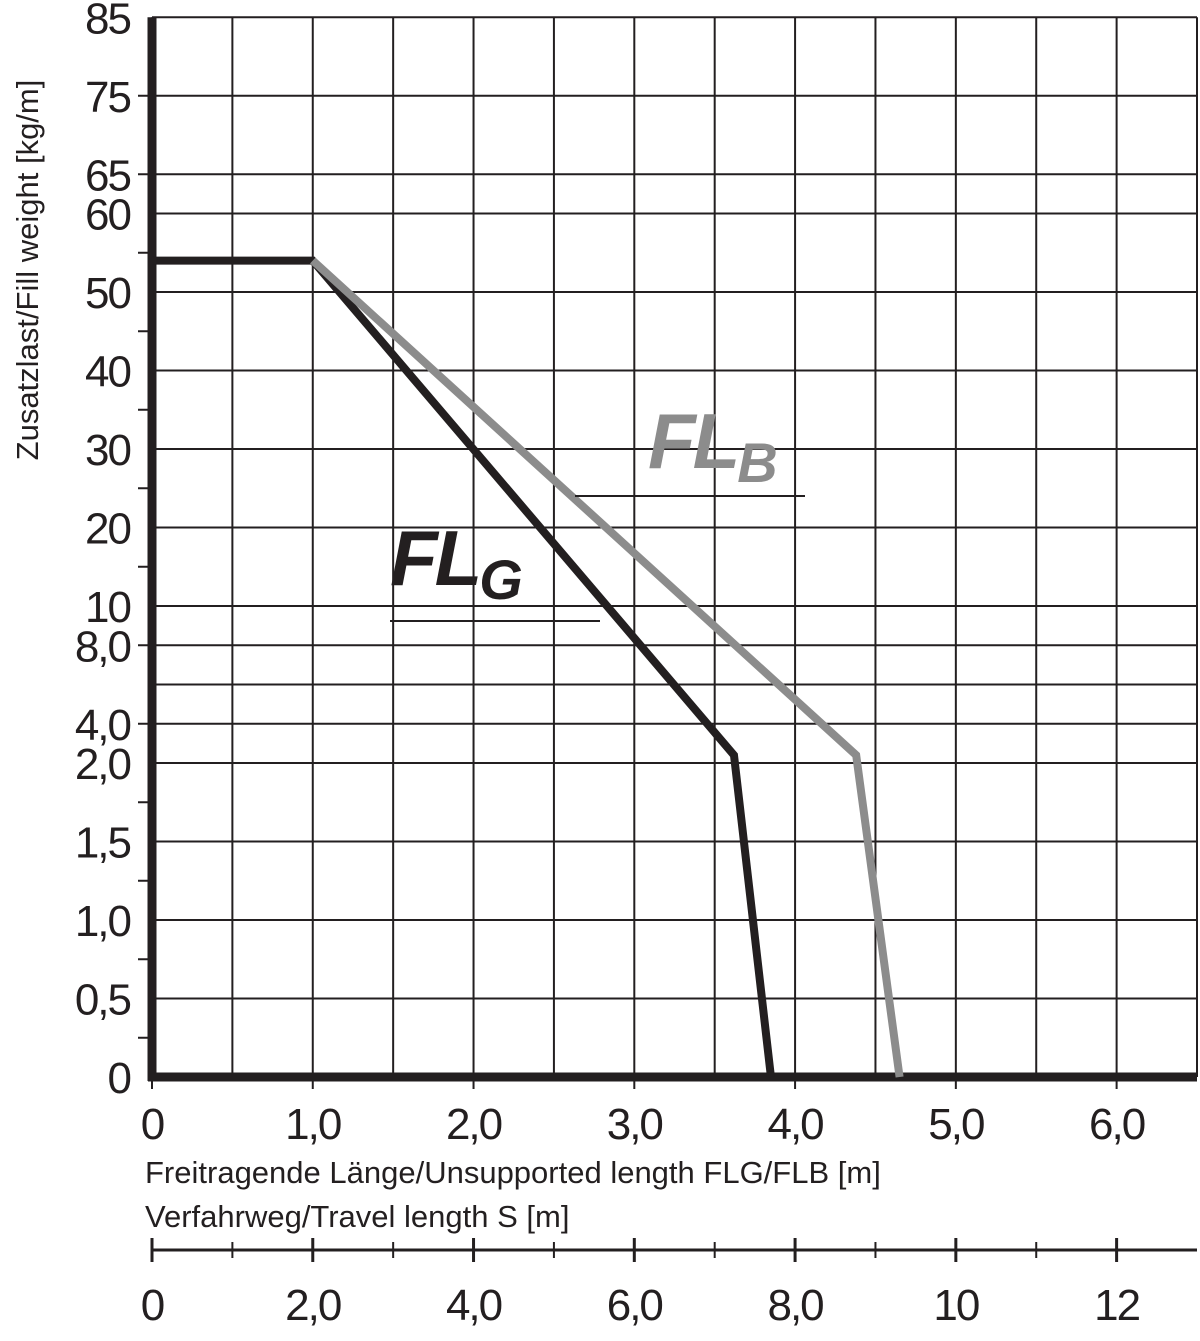  I want to click on y-axis-label: Zusatzlast/Fill weight [kg/m], so click(27, 270).